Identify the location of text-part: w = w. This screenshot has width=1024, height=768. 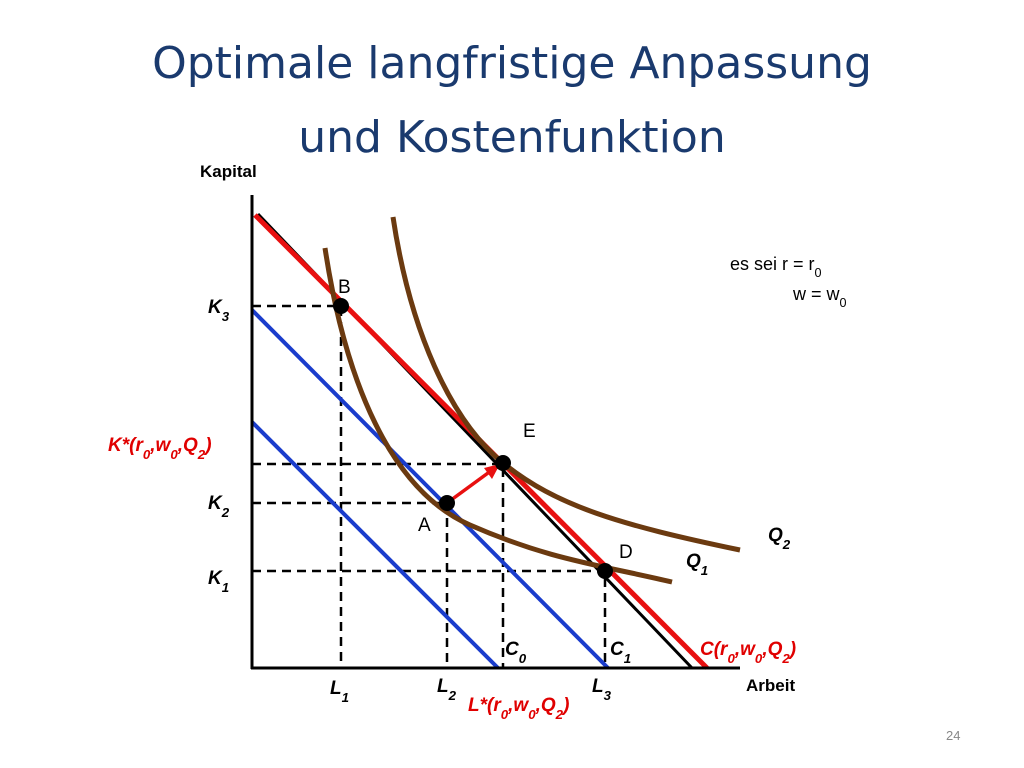
(816, 294).